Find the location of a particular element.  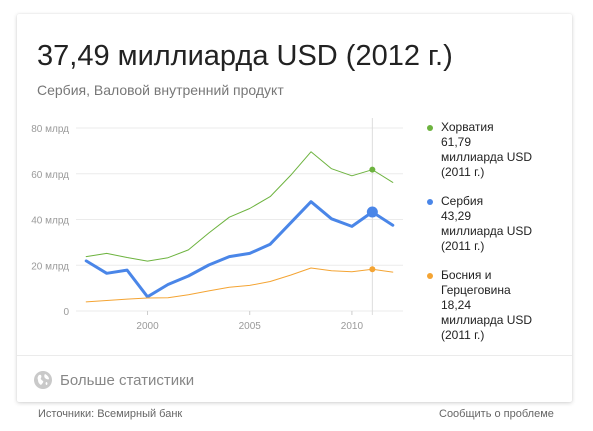

y-tick-label: 0 is located at coordinates (66, 312).